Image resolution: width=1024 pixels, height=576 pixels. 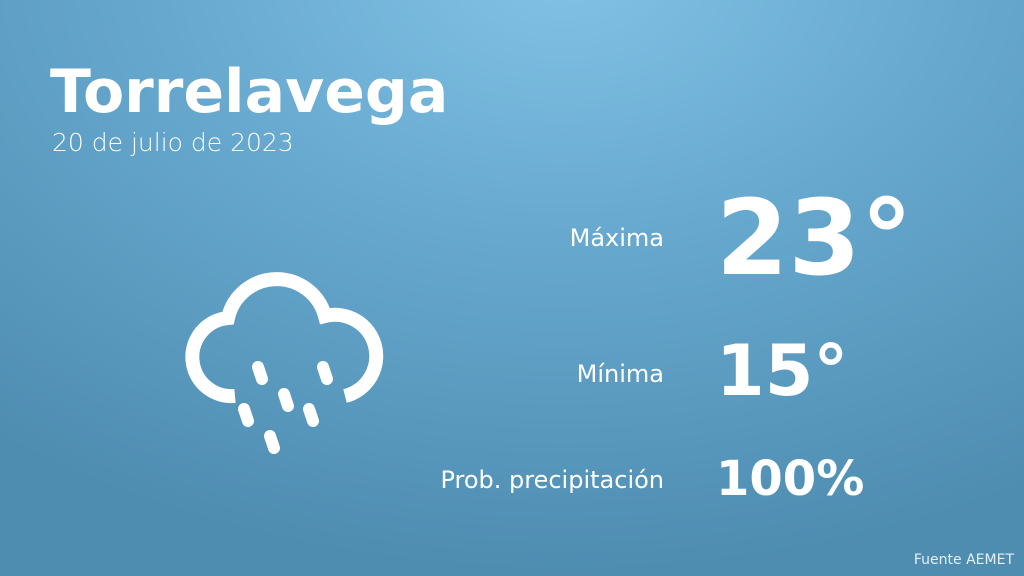 I want to click on min-value: 15°, so click(x=782, y=371).